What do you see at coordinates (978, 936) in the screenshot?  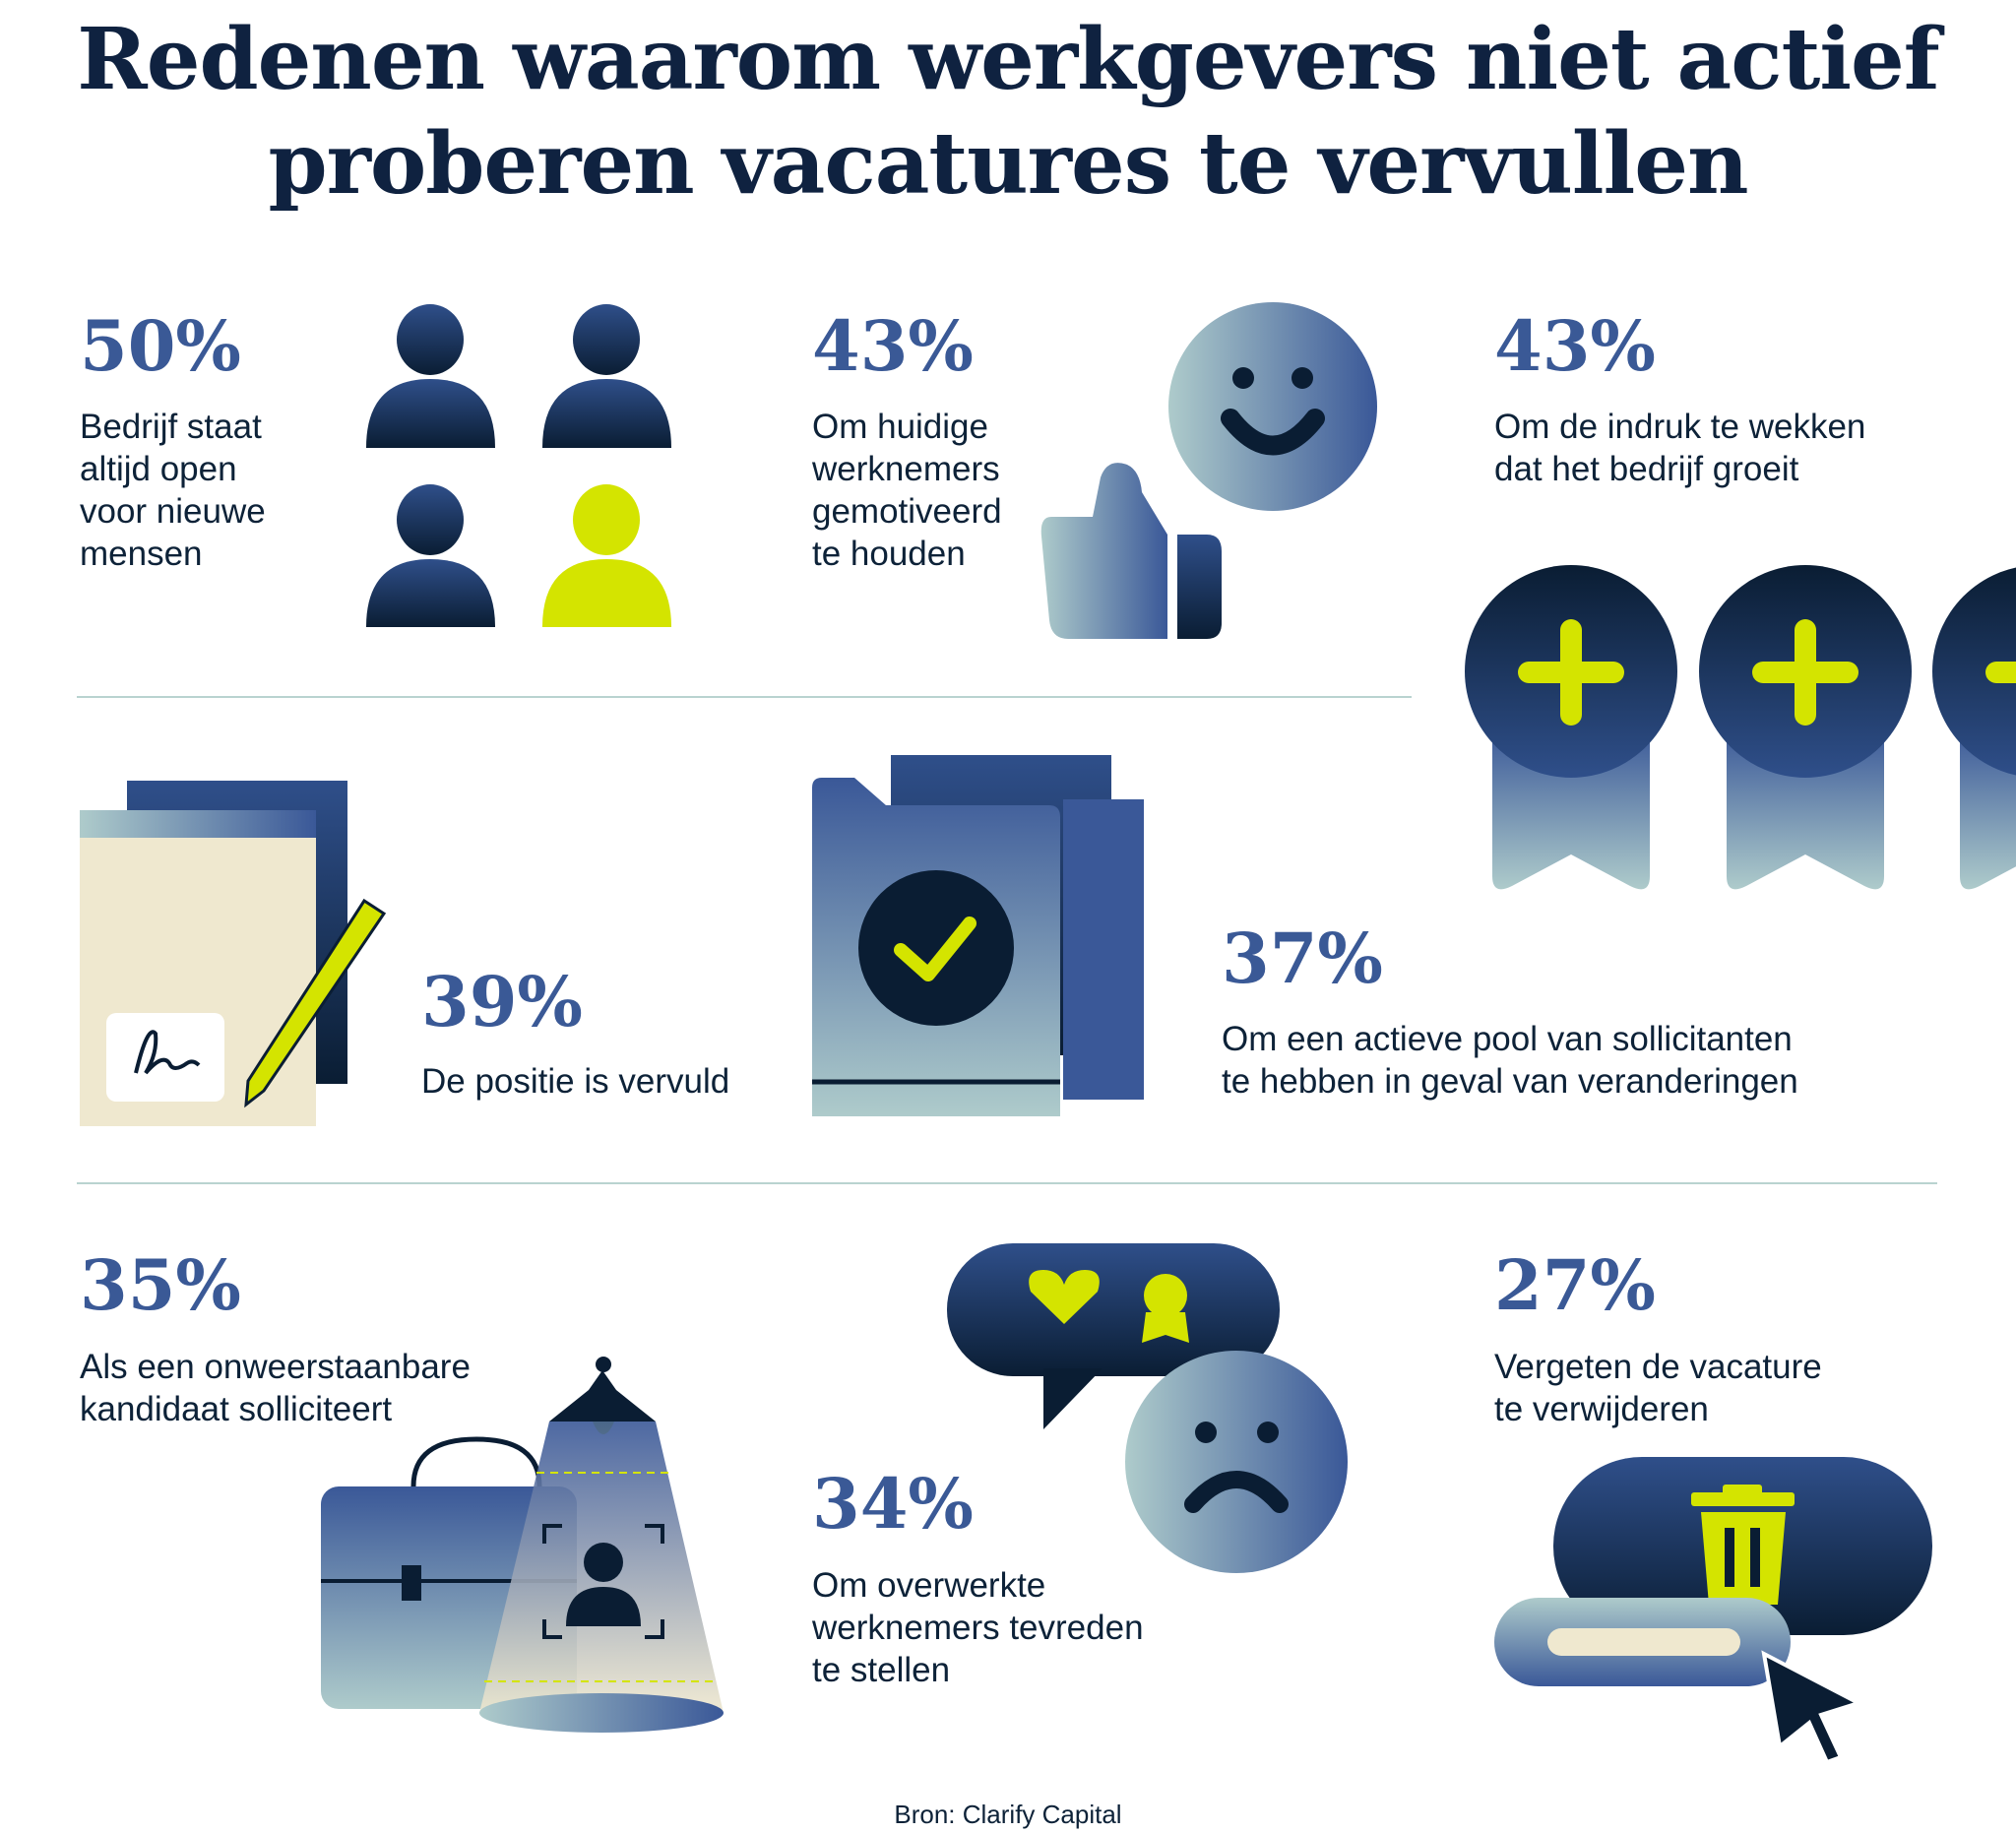 I see `checked-folder-icon` at bounding box center [978, 936].